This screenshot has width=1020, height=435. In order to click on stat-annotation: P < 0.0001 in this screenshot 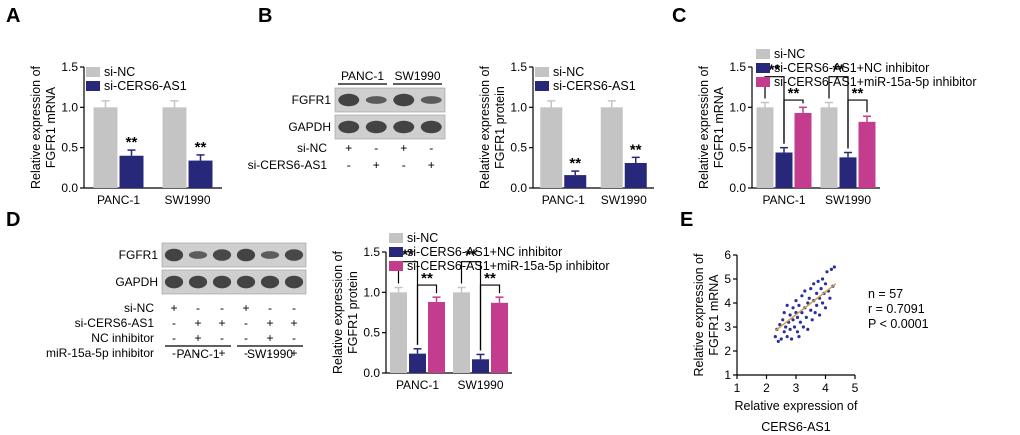, I will do `click(898, 324)`.